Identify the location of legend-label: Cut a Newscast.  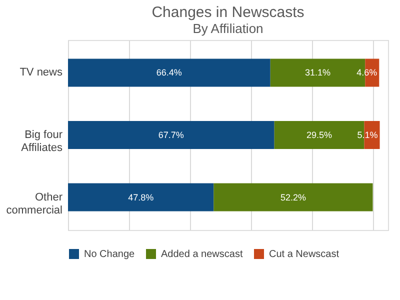
(304, 254).